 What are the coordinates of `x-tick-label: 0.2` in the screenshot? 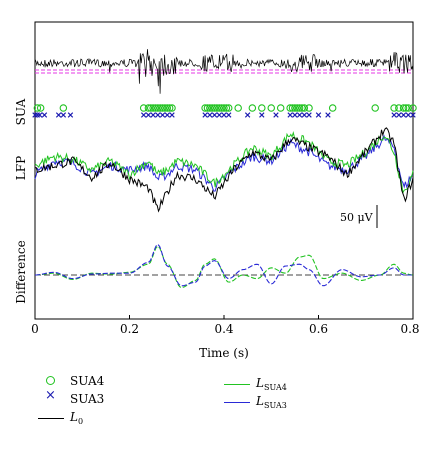 It's located at (129, 329).